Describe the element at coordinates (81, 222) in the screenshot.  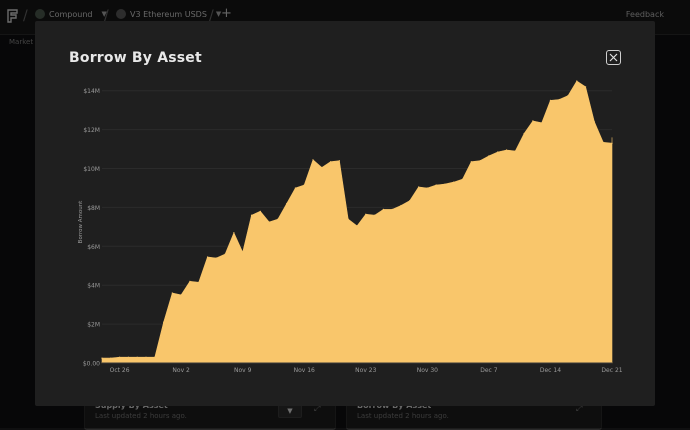
I see `y-axis-label: Borrow Amount` at that location.